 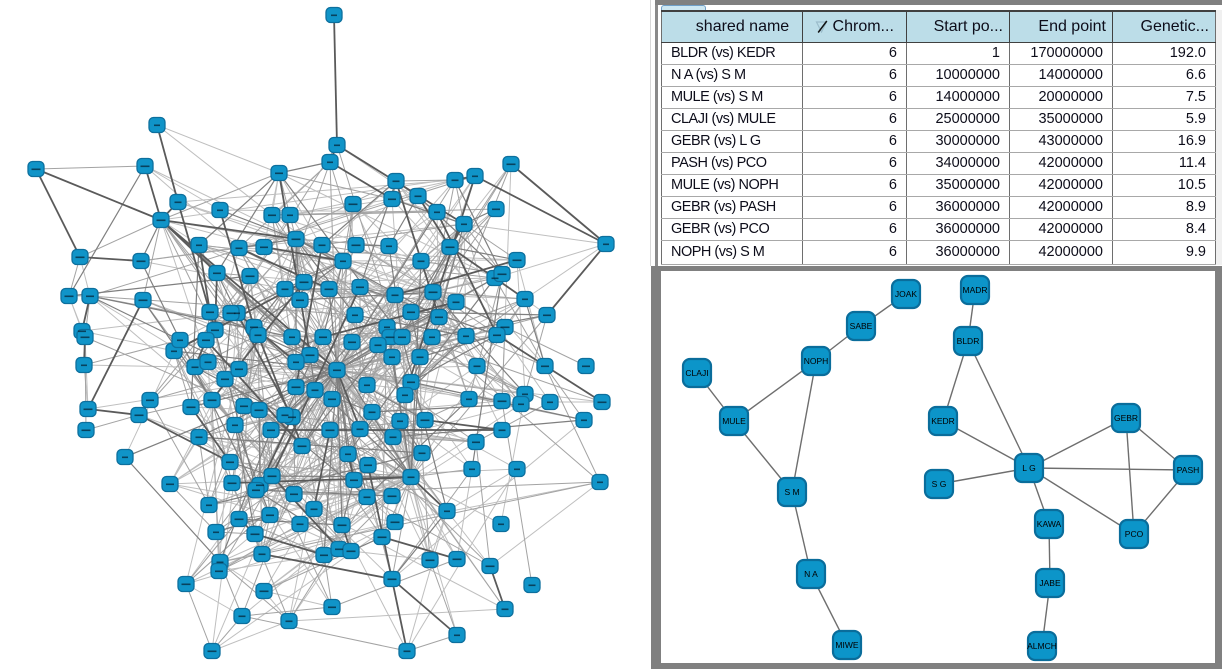 What do you see at coordinates (1134, 534) in the screenshot?
I see `svg-text: PCO` at bounding box center [1134, 534].